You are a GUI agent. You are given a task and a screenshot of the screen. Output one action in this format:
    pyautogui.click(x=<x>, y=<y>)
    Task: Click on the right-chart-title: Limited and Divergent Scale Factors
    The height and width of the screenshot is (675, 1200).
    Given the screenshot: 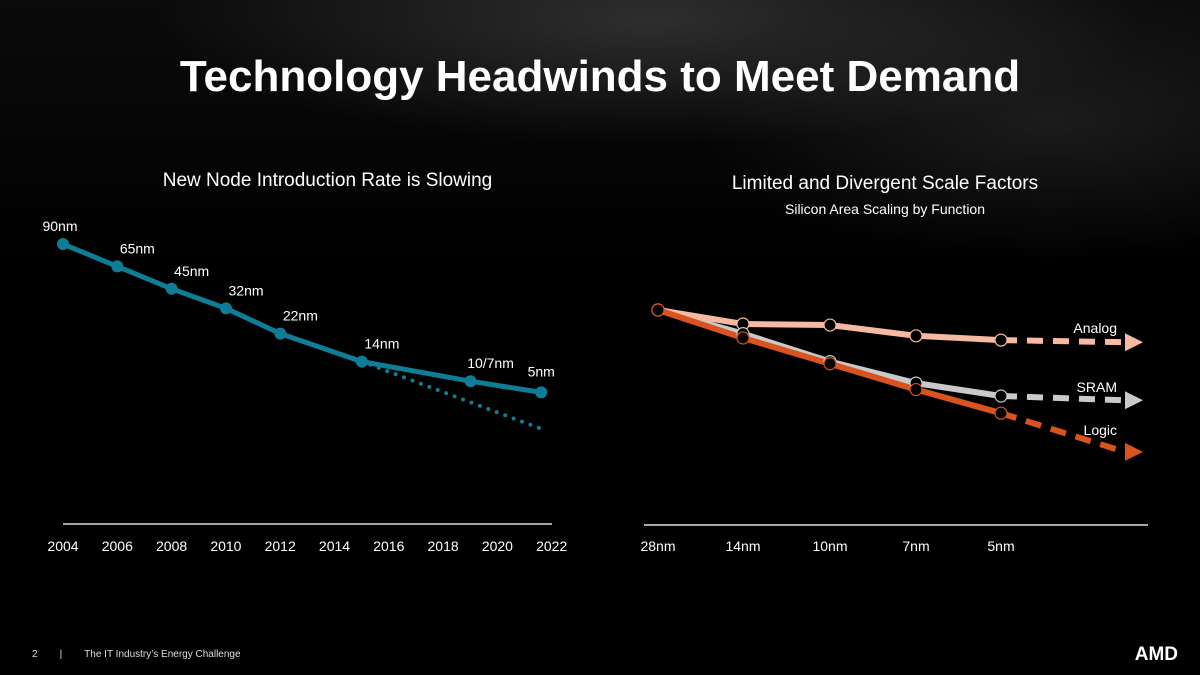 What is the action you would take?
    pyautogui.click(x=885, y=183)
    